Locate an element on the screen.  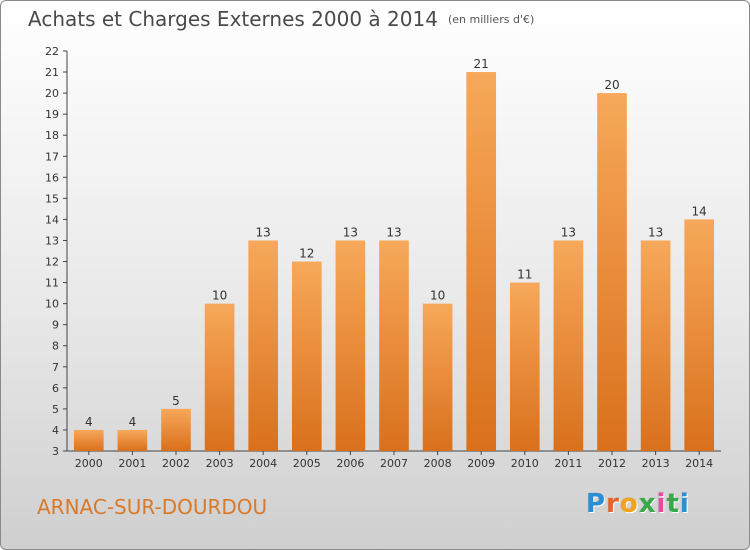
y-tick-label: 9 is located at coordinates (55, 325).